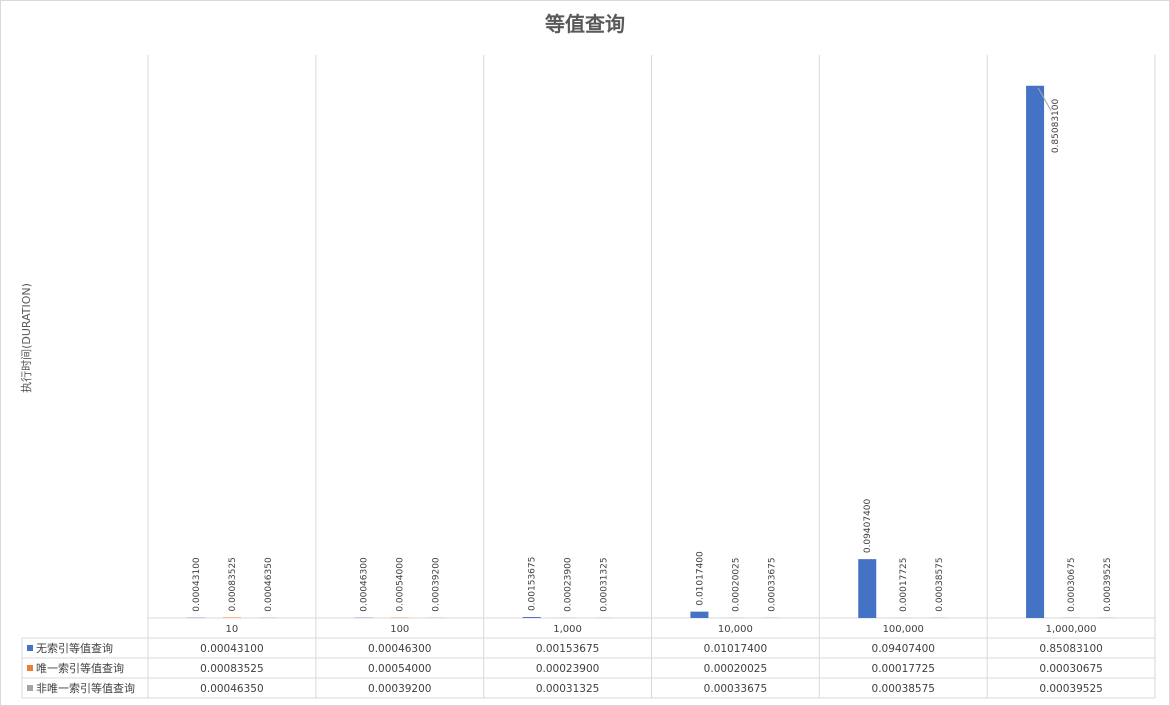 Image resolution: width=1170 pixels, height=706 pixels. Describe the element at coordinates (533, 584) in the screenshot. I see `data-label: 0.00153675` at that location.